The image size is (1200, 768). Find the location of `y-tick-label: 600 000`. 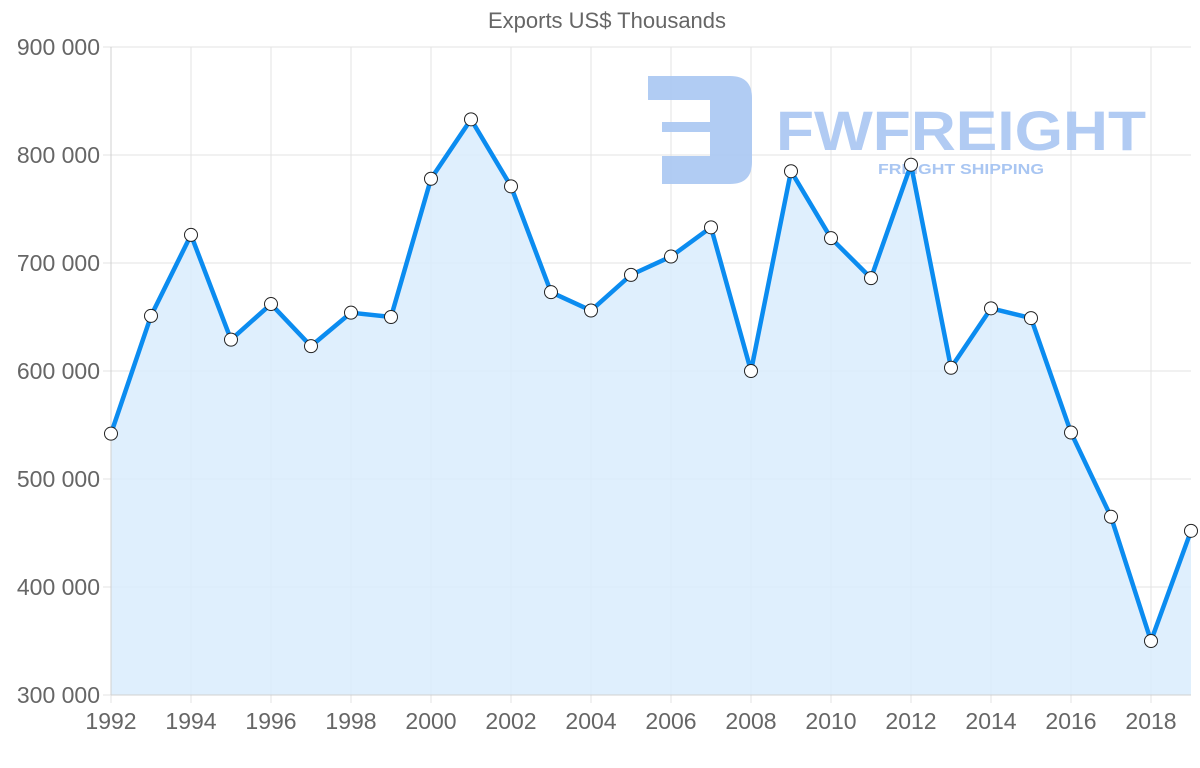

y-tick-label: 600 000 is located at coordinates (58, 371).